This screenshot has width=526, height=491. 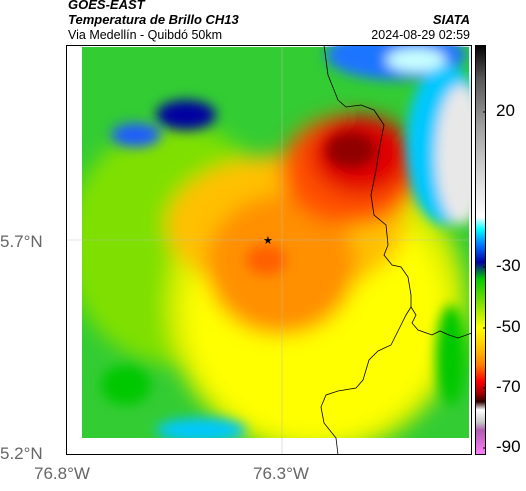 I want to click on lon-tick-76.3: 76.3°W, so click(x=281, y=473).